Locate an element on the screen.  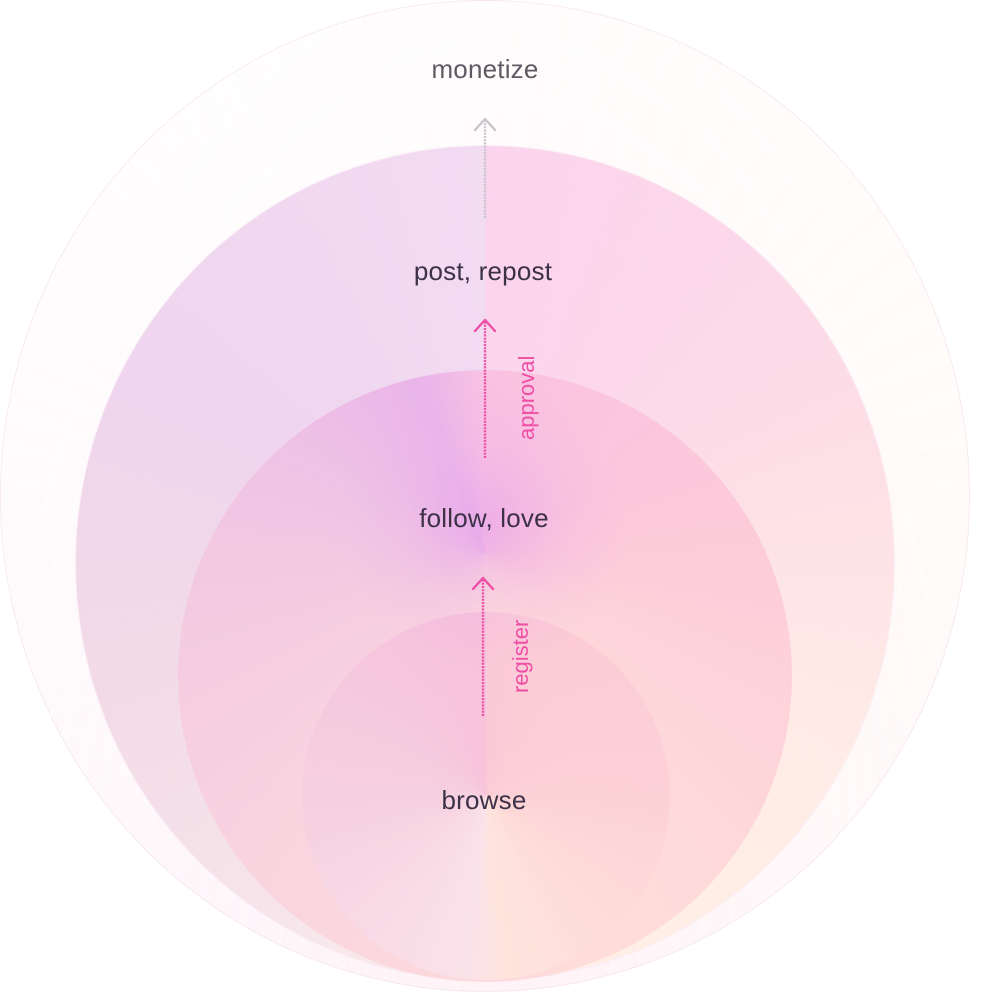
edge-label-register: register is located at coordinates (520, 656).